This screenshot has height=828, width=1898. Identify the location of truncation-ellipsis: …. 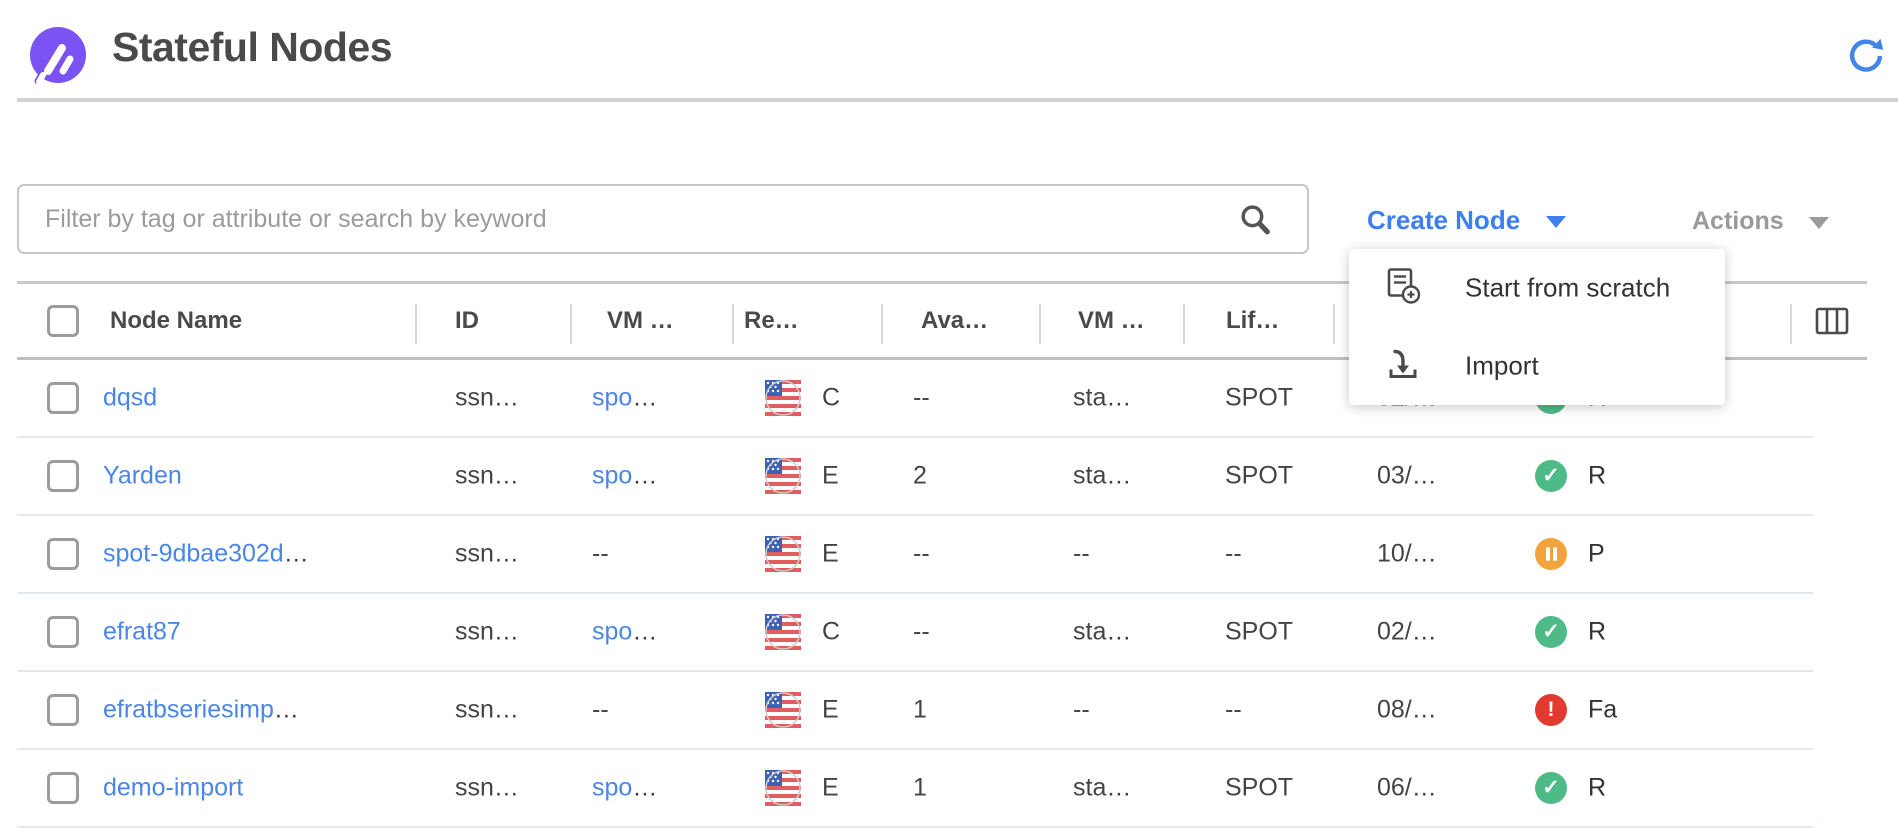
(287, 709).